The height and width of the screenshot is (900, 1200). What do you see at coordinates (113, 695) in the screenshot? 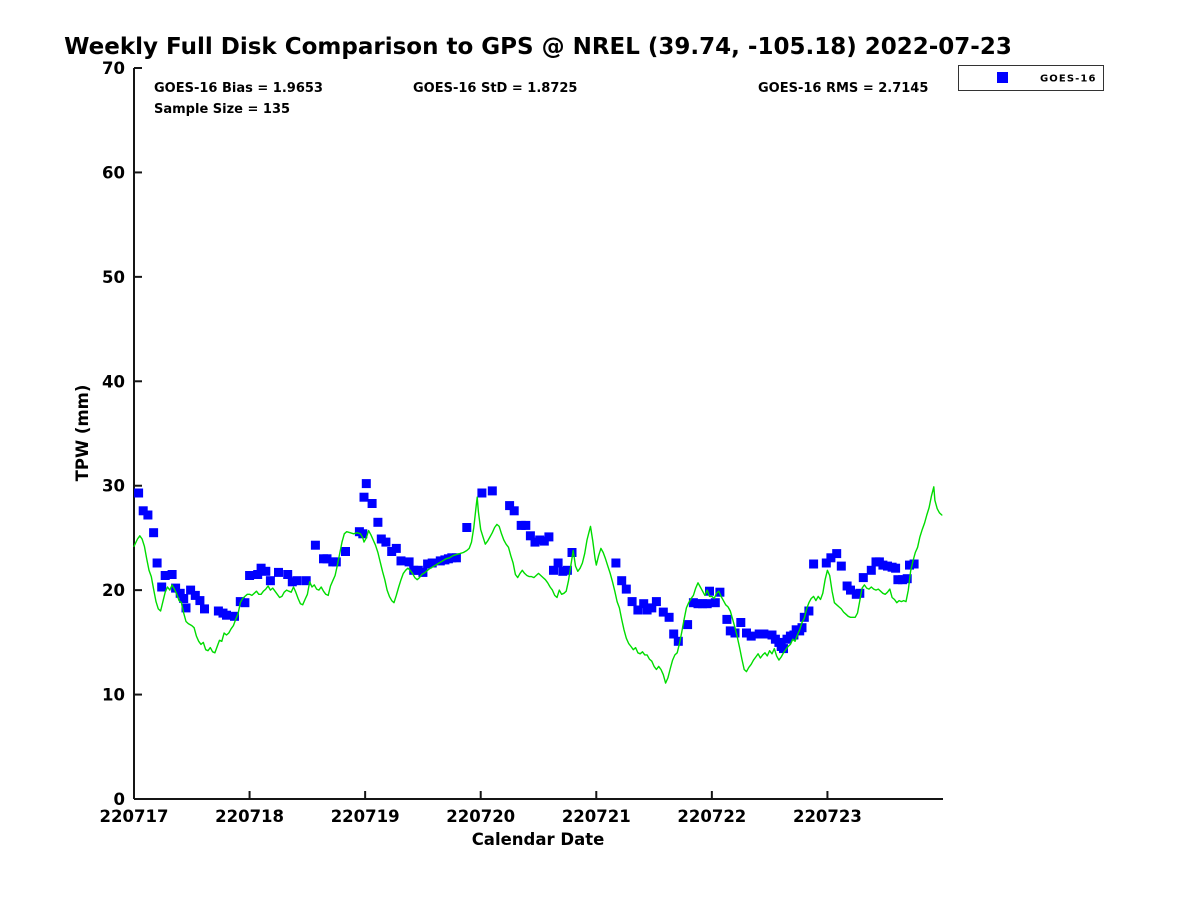
I see `y-tick-label: 10` at bounding box center [113, 695].